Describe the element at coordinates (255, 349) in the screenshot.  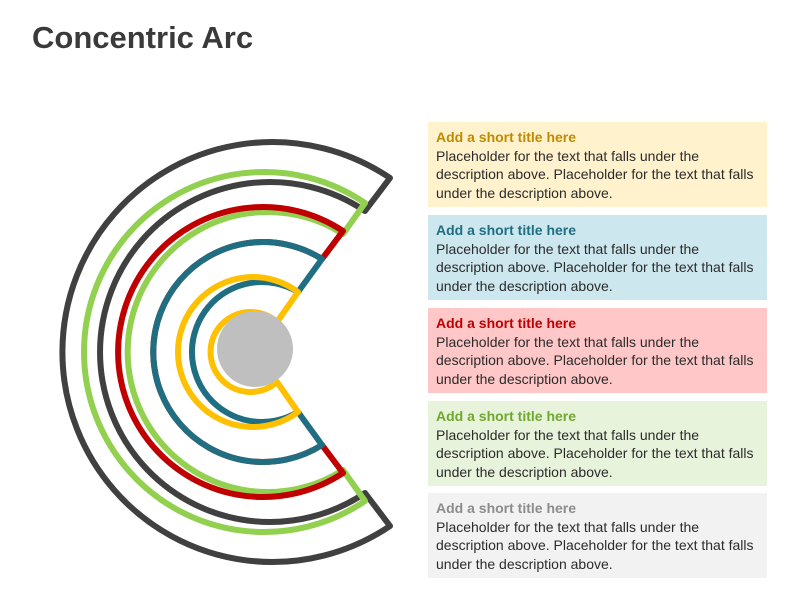
I see `center-circle` at that location.